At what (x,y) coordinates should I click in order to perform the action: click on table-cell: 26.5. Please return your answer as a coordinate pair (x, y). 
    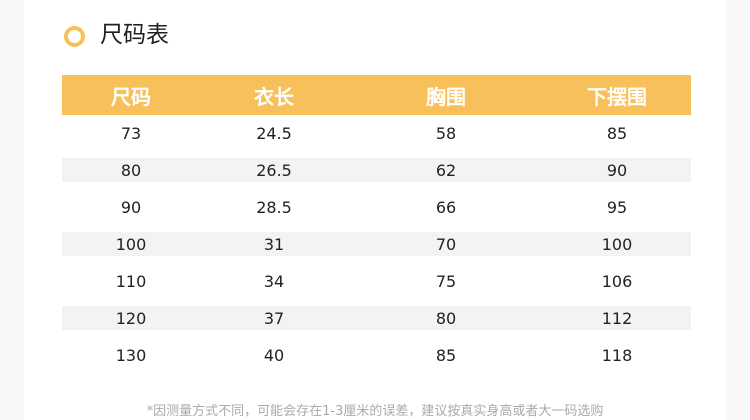
    Looking at the image, I should click on (274, 170).